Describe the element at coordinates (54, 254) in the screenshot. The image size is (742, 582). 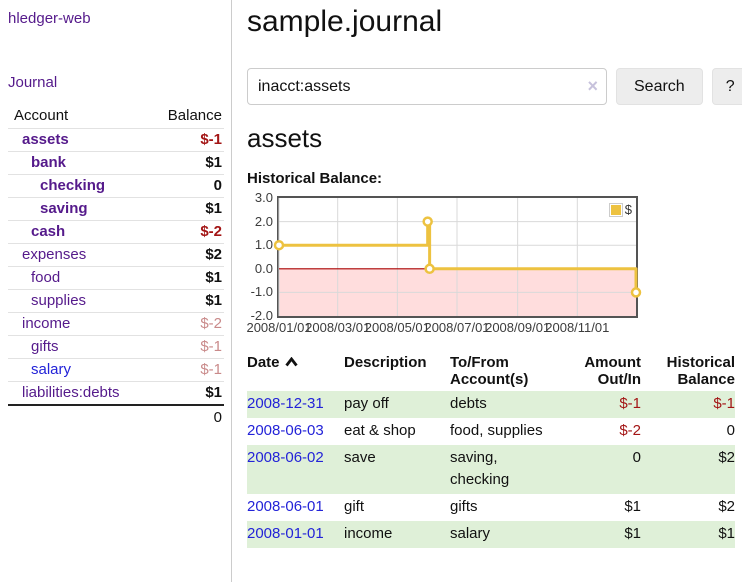
I see `account-link: expenses` at that location.